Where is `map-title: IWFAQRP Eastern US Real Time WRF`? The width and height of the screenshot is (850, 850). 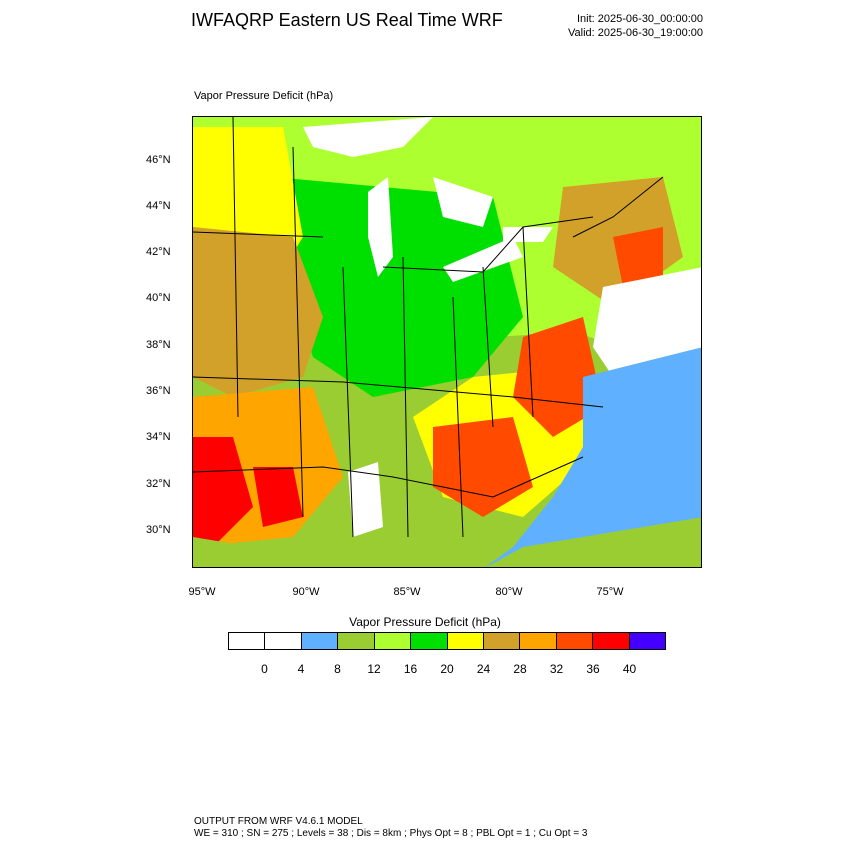 map-title: IWFAQRP Eastern US Real Time WRF is located at coordinates (347, 20).